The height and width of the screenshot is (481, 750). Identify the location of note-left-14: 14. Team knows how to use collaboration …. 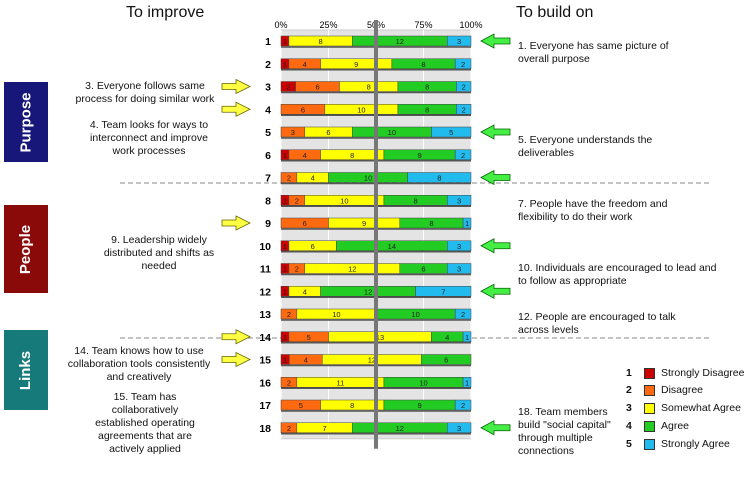
(139, 364).